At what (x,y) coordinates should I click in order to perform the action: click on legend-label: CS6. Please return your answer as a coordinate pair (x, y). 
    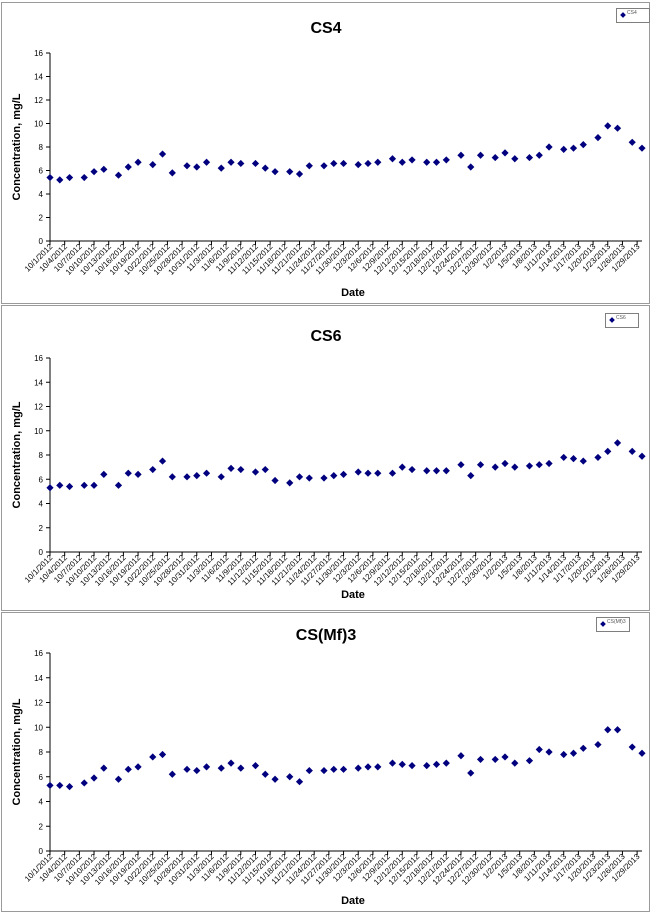
    Looking at the image, I should click on (621, 318).